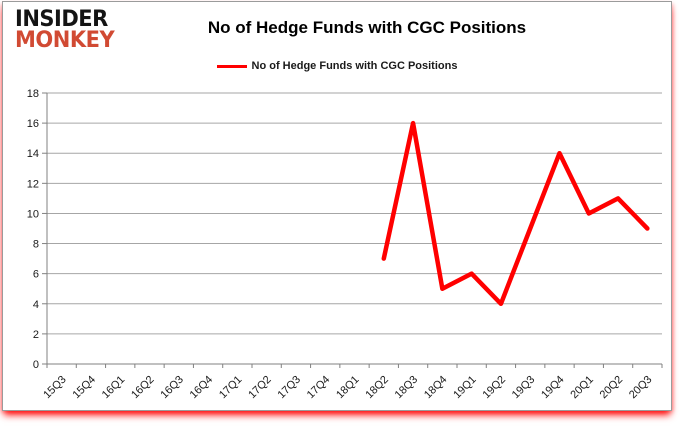 The image size is (680, 433). What do you see at coordinates (33, 184) in the screenshot?
I see `y-tick-label: 12` at bounding box center [33, 184].